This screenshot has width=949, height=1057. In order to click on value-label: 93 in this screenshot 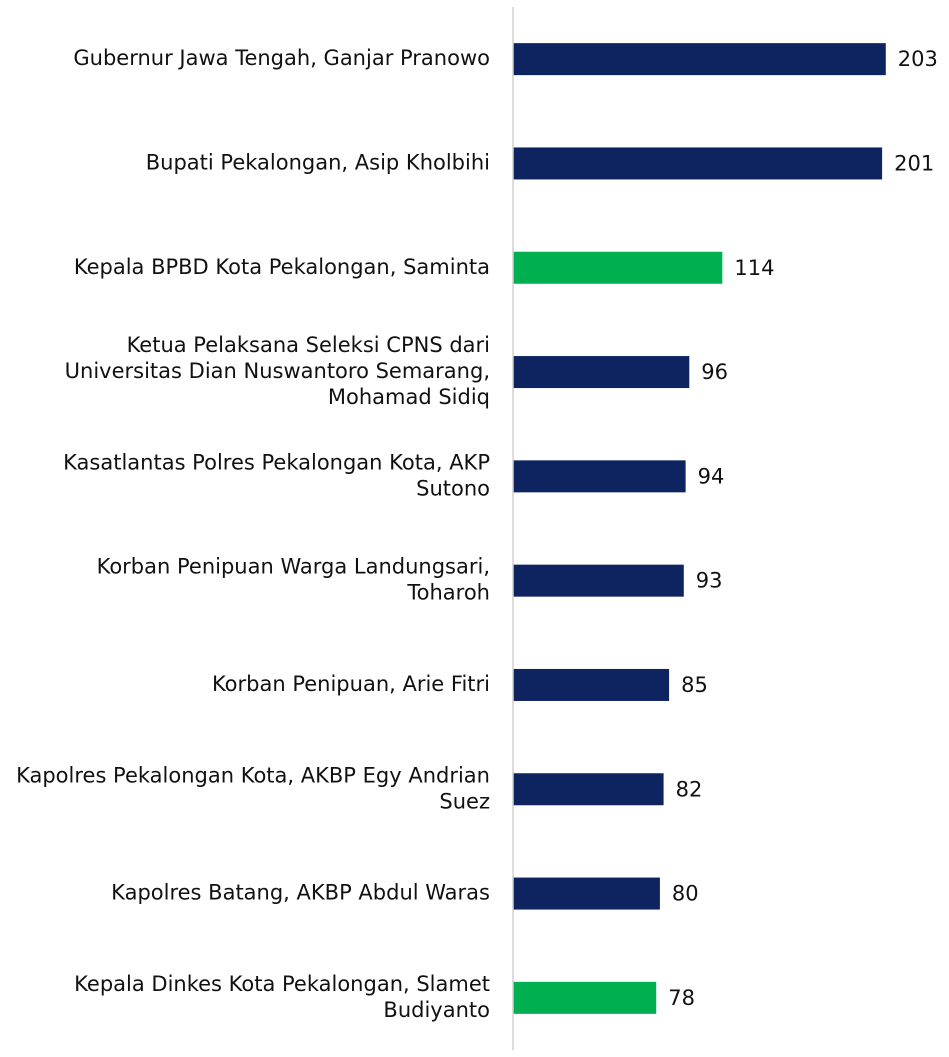, I will do `click(709, 581)`.